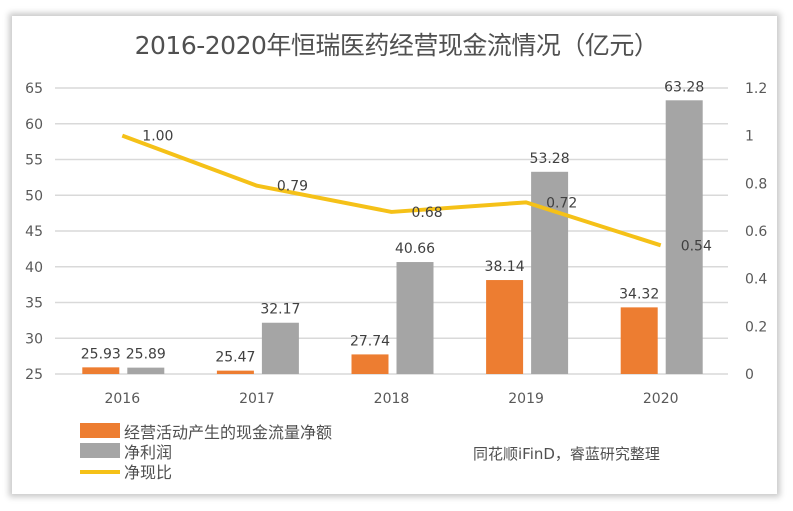  Describe the element at coordinates (100, 450) in the screenshot. I see `legend-swatch-gray` at that location.